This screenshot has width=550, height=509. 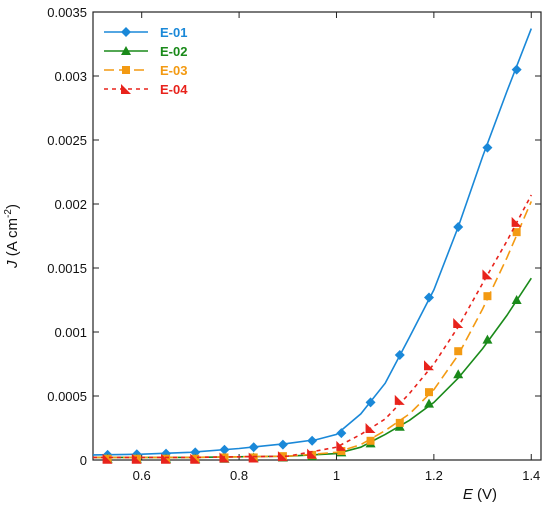 What do you see at coordinates (173, 51) in the screenshot?
I see `legend-label: E-02` at bounding box center [173, 51].